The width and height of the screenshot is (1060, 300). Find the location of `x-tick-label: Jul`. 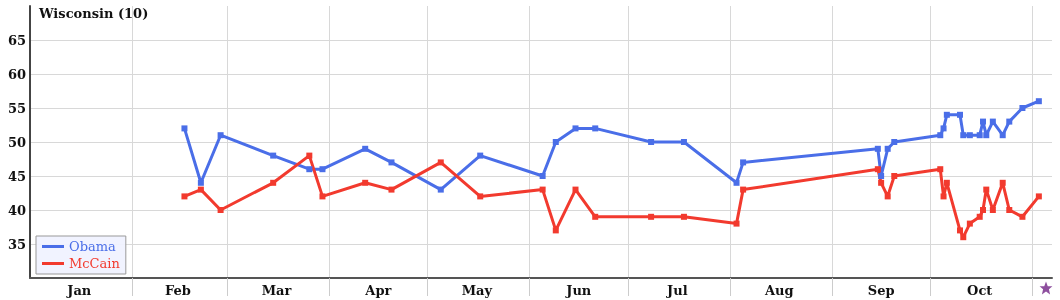

x-tick-label: Jul is located at coordinates (677, 290).